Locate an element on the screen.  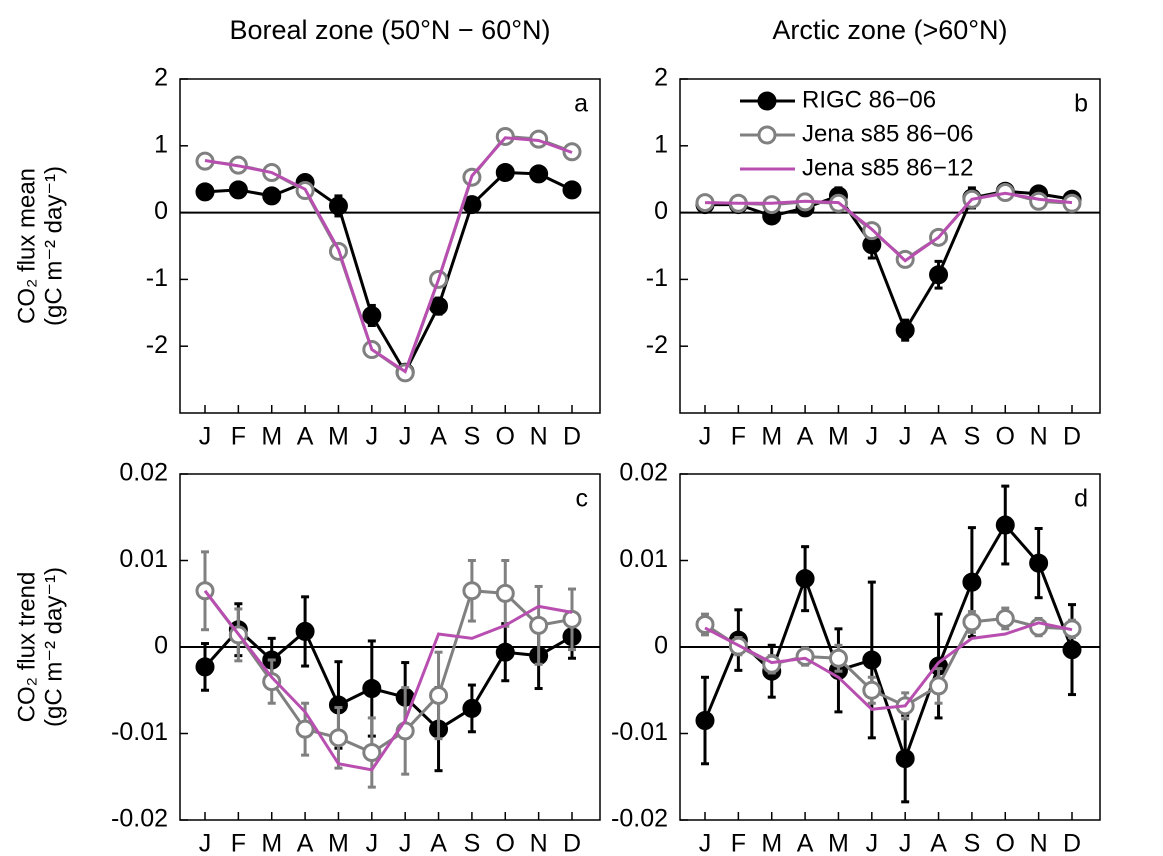
panel-title: Arctic zone (>60°N) is located at coordinates (889, 30).